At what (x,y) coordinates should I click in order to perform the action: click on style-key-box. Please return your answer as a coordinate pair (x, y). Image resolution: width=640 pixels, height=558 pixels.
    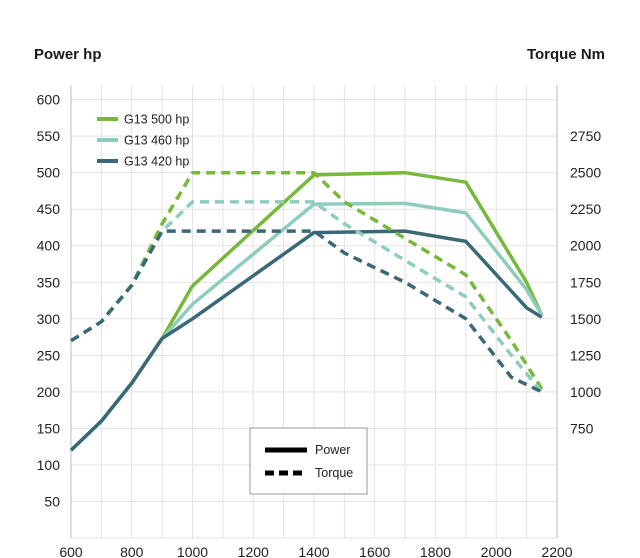
    Looking at the image, I should click on (308, 461).